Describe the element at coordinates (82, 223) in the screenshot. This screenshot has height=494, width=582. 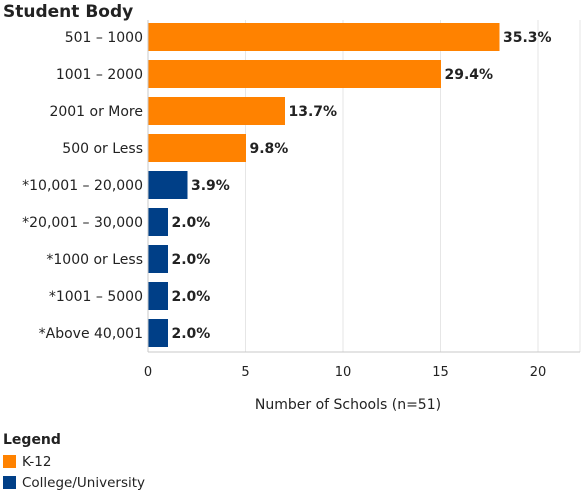
I see `category-label: *20,001 – 30,000` at that location.